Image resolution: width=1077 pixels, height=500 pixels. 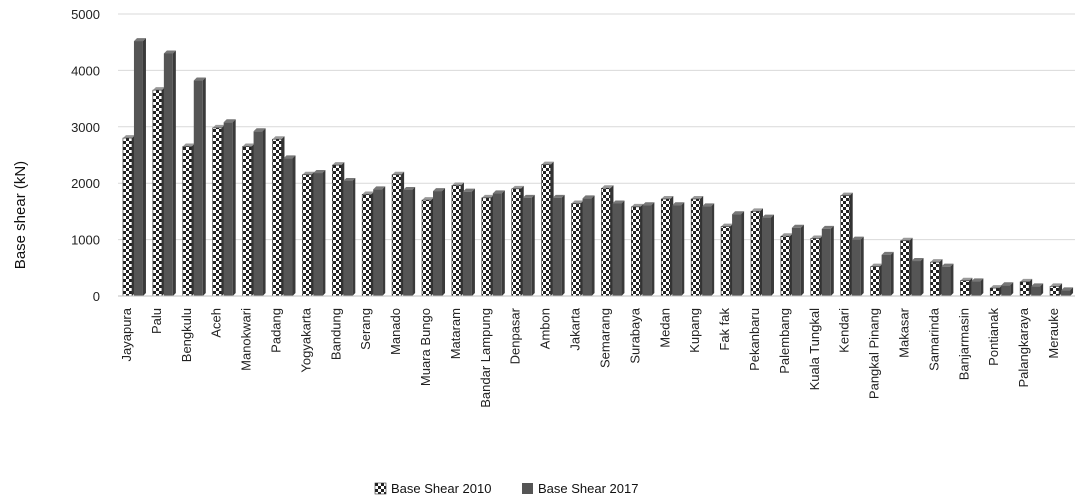 I want to click on x-tick-label: Medan, so click(x=664, y=328).